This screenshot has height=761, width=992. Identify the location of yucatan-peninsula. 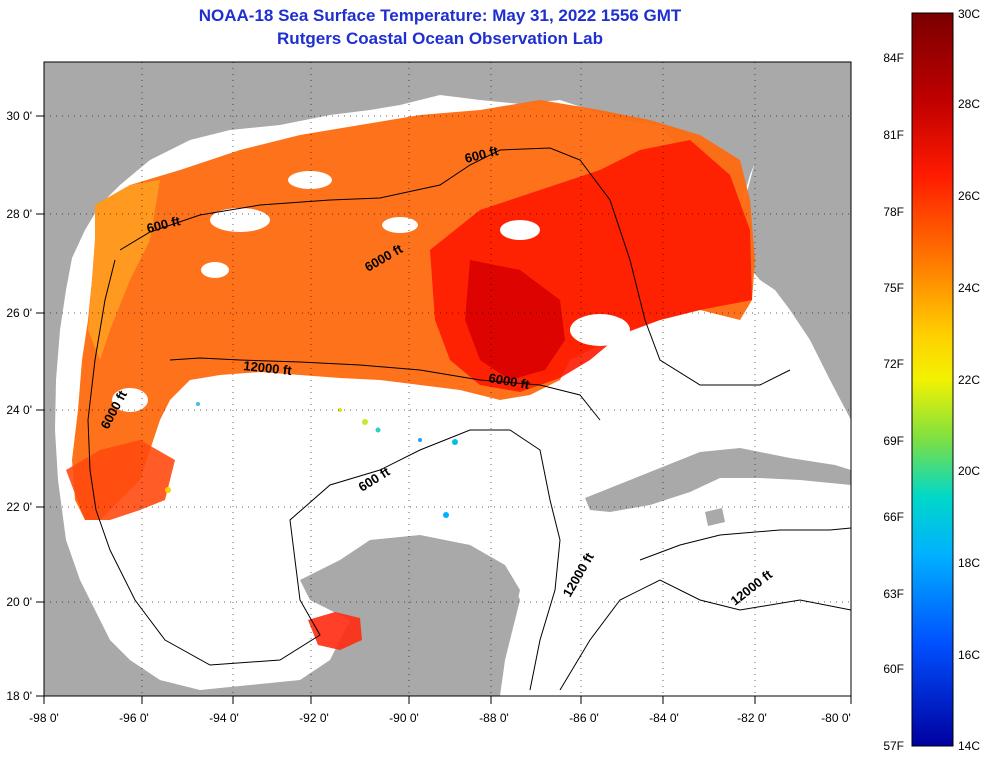
(425, 617).